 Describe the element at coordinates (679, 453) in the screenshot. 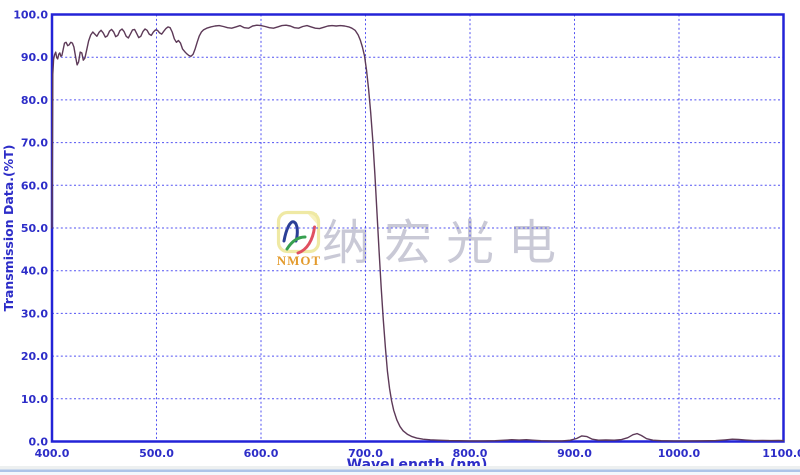

I see `x-tick-label: 1000.0` at that location.